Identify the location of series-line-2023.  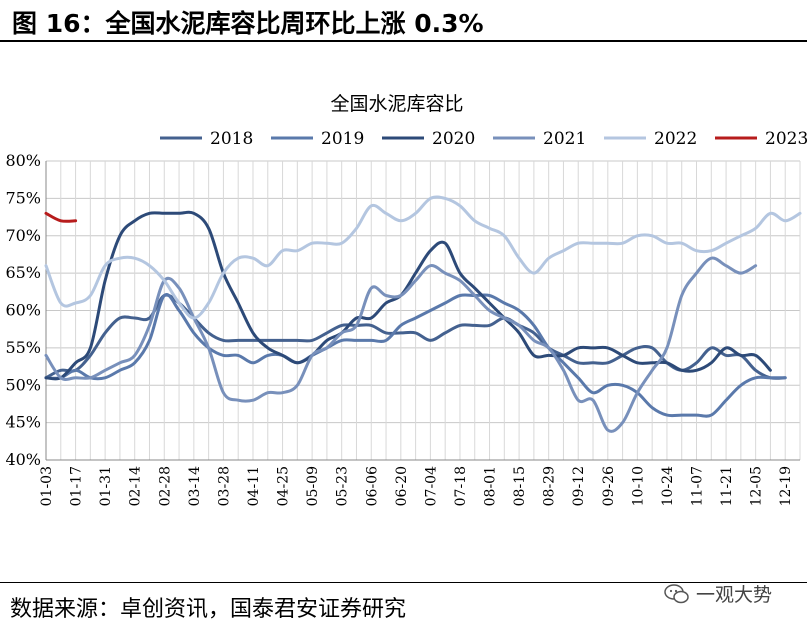
(61, 217).